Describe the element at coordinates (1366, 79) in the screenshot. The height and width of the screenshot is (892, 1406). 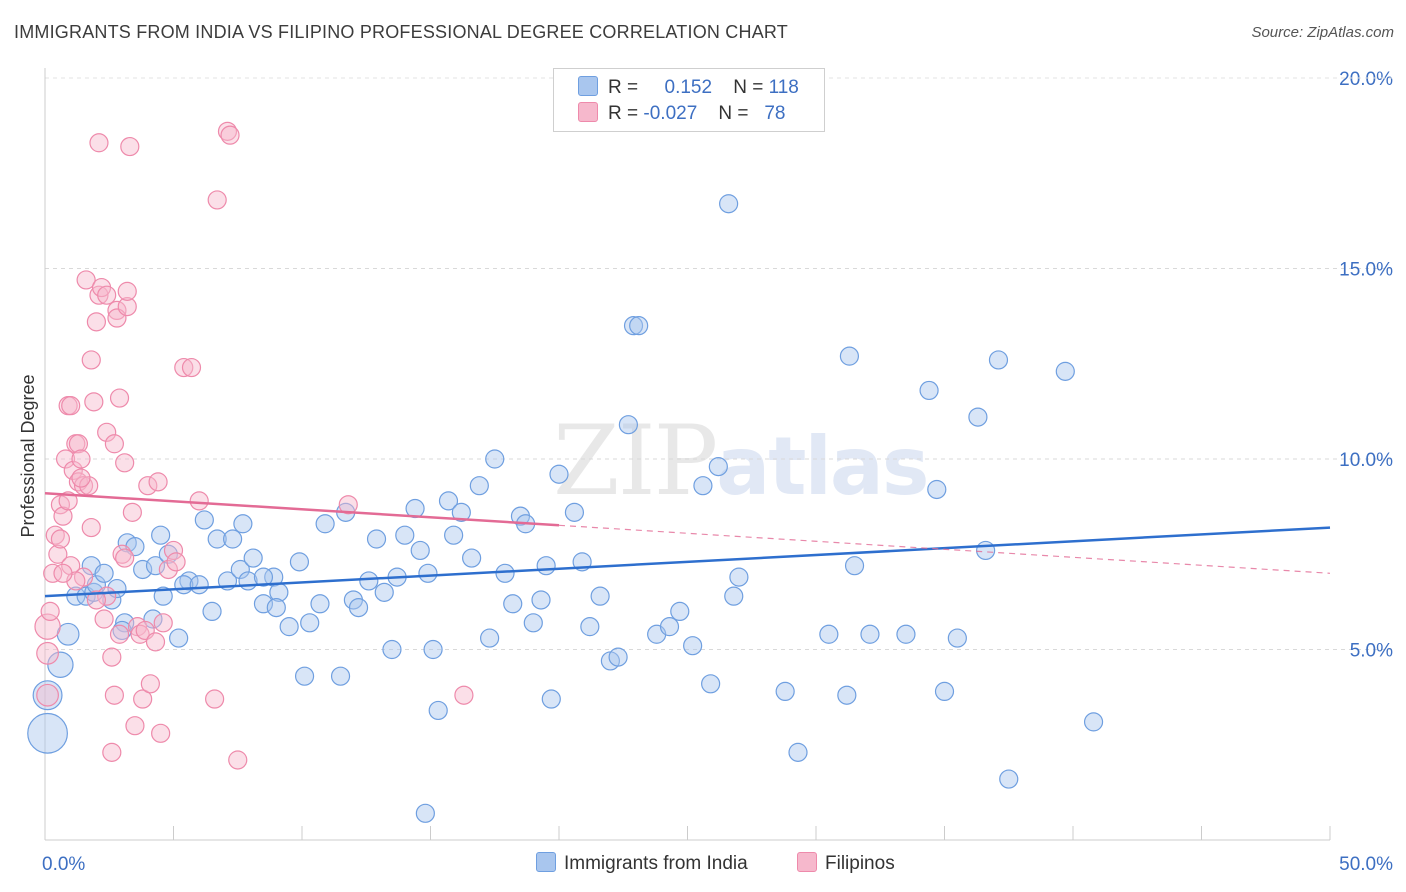
I see `y-tick-label: 20.0%` at that location.